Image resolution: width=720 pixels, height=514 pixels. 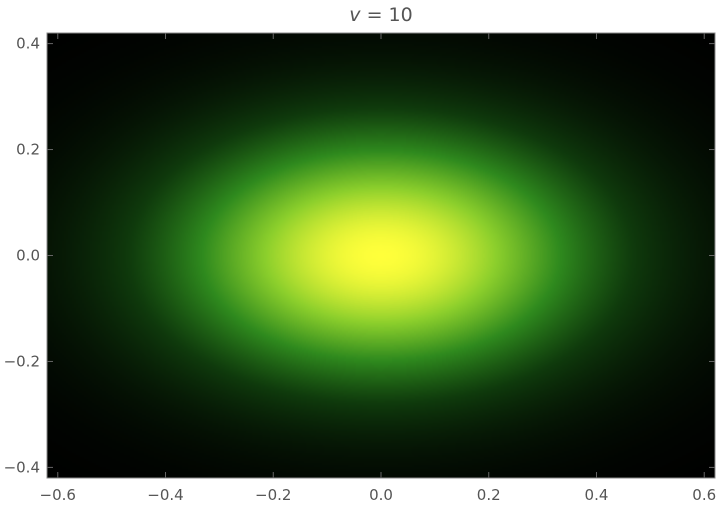 What do you see at coordinates (22, 467) in the screenshot?
I see `y-tick-label: −0.4` at bounding box center [22, 467].